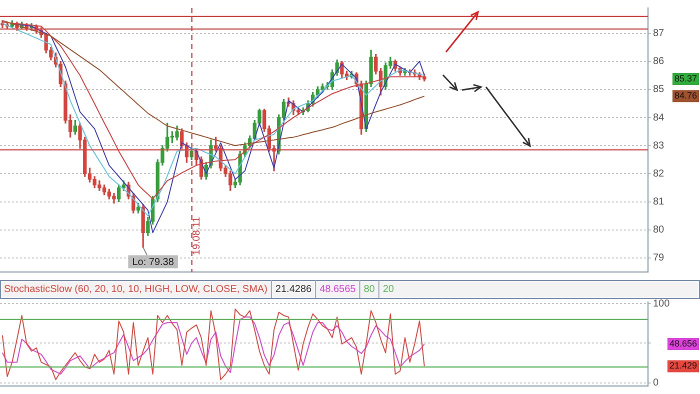 Image resolution: width=700 pixels, height=394 pixels. I want to click on y-tick-label: 0, so click(656, 383).